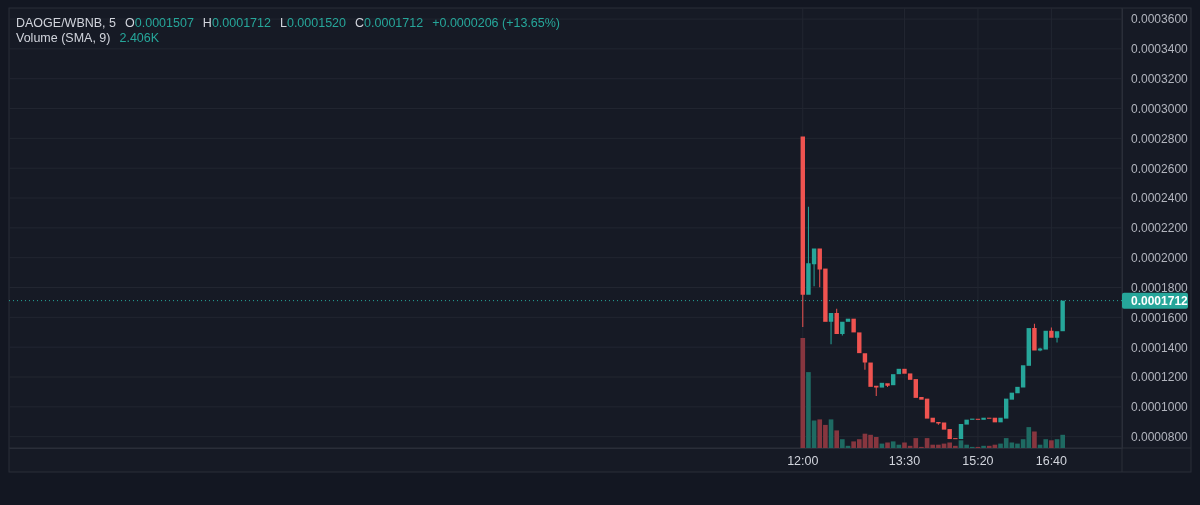 The image size is (1200, 505). I want to click on y-tick-label: 0.0002600, so click(1160, 168).